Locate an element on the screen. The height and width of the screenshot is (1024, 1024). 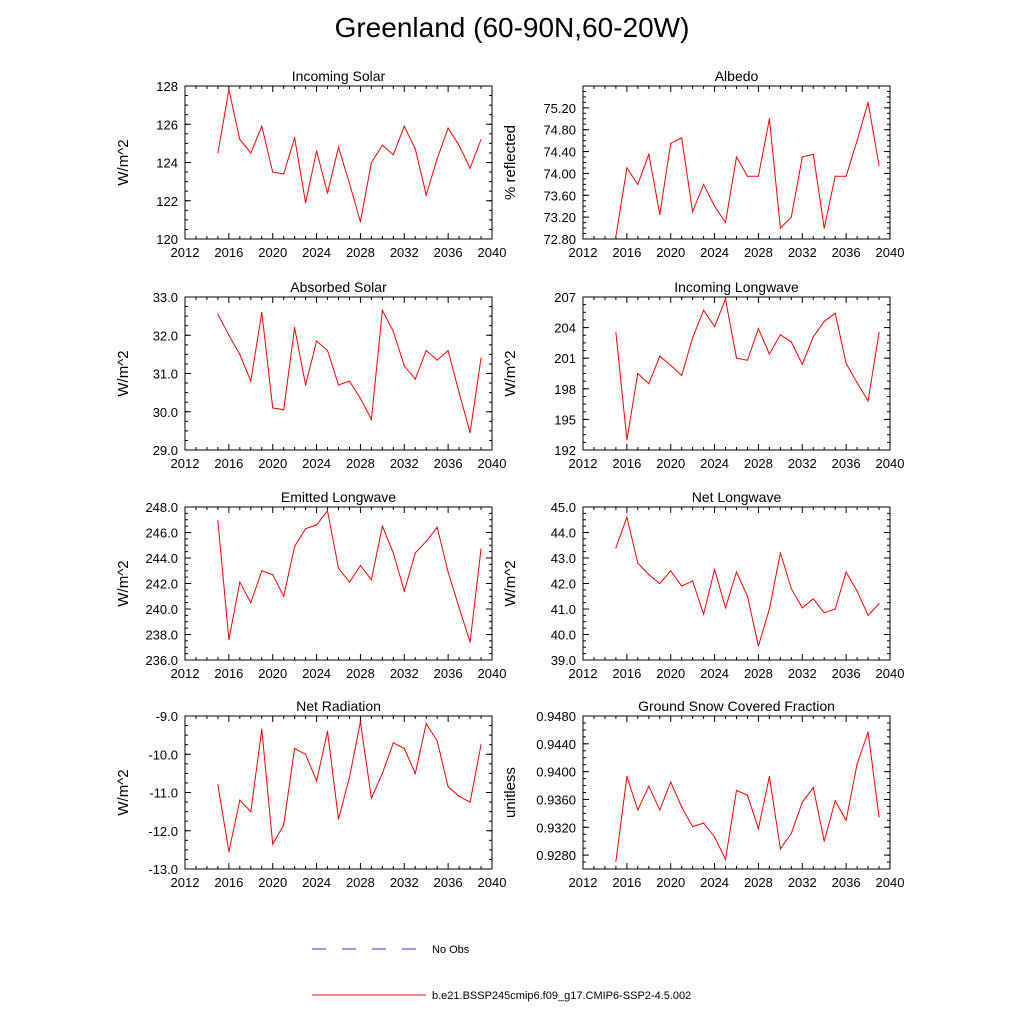
y-tick-label: 198 is located at coordinates (565, 389).